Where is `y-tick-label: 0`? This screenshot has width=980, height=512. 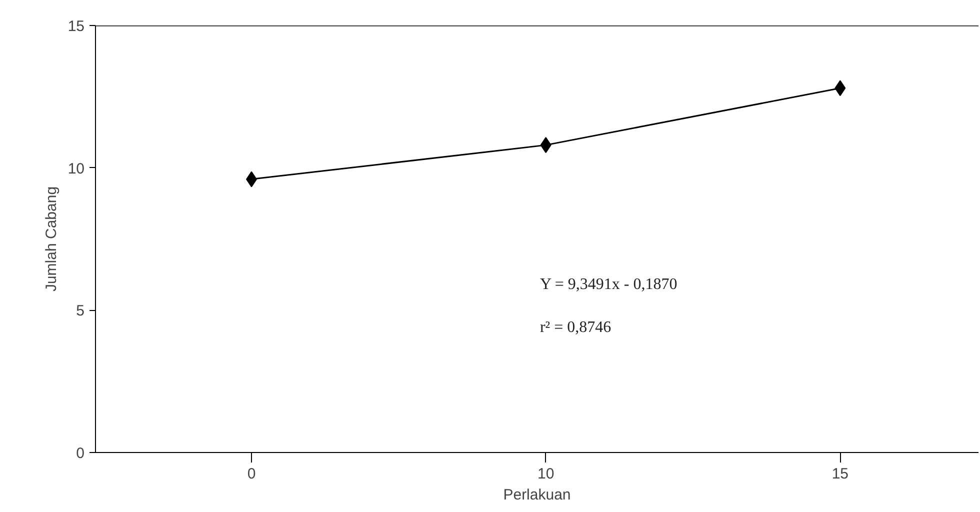
y-tick-label: 0 is located at coordinates (80, 453).